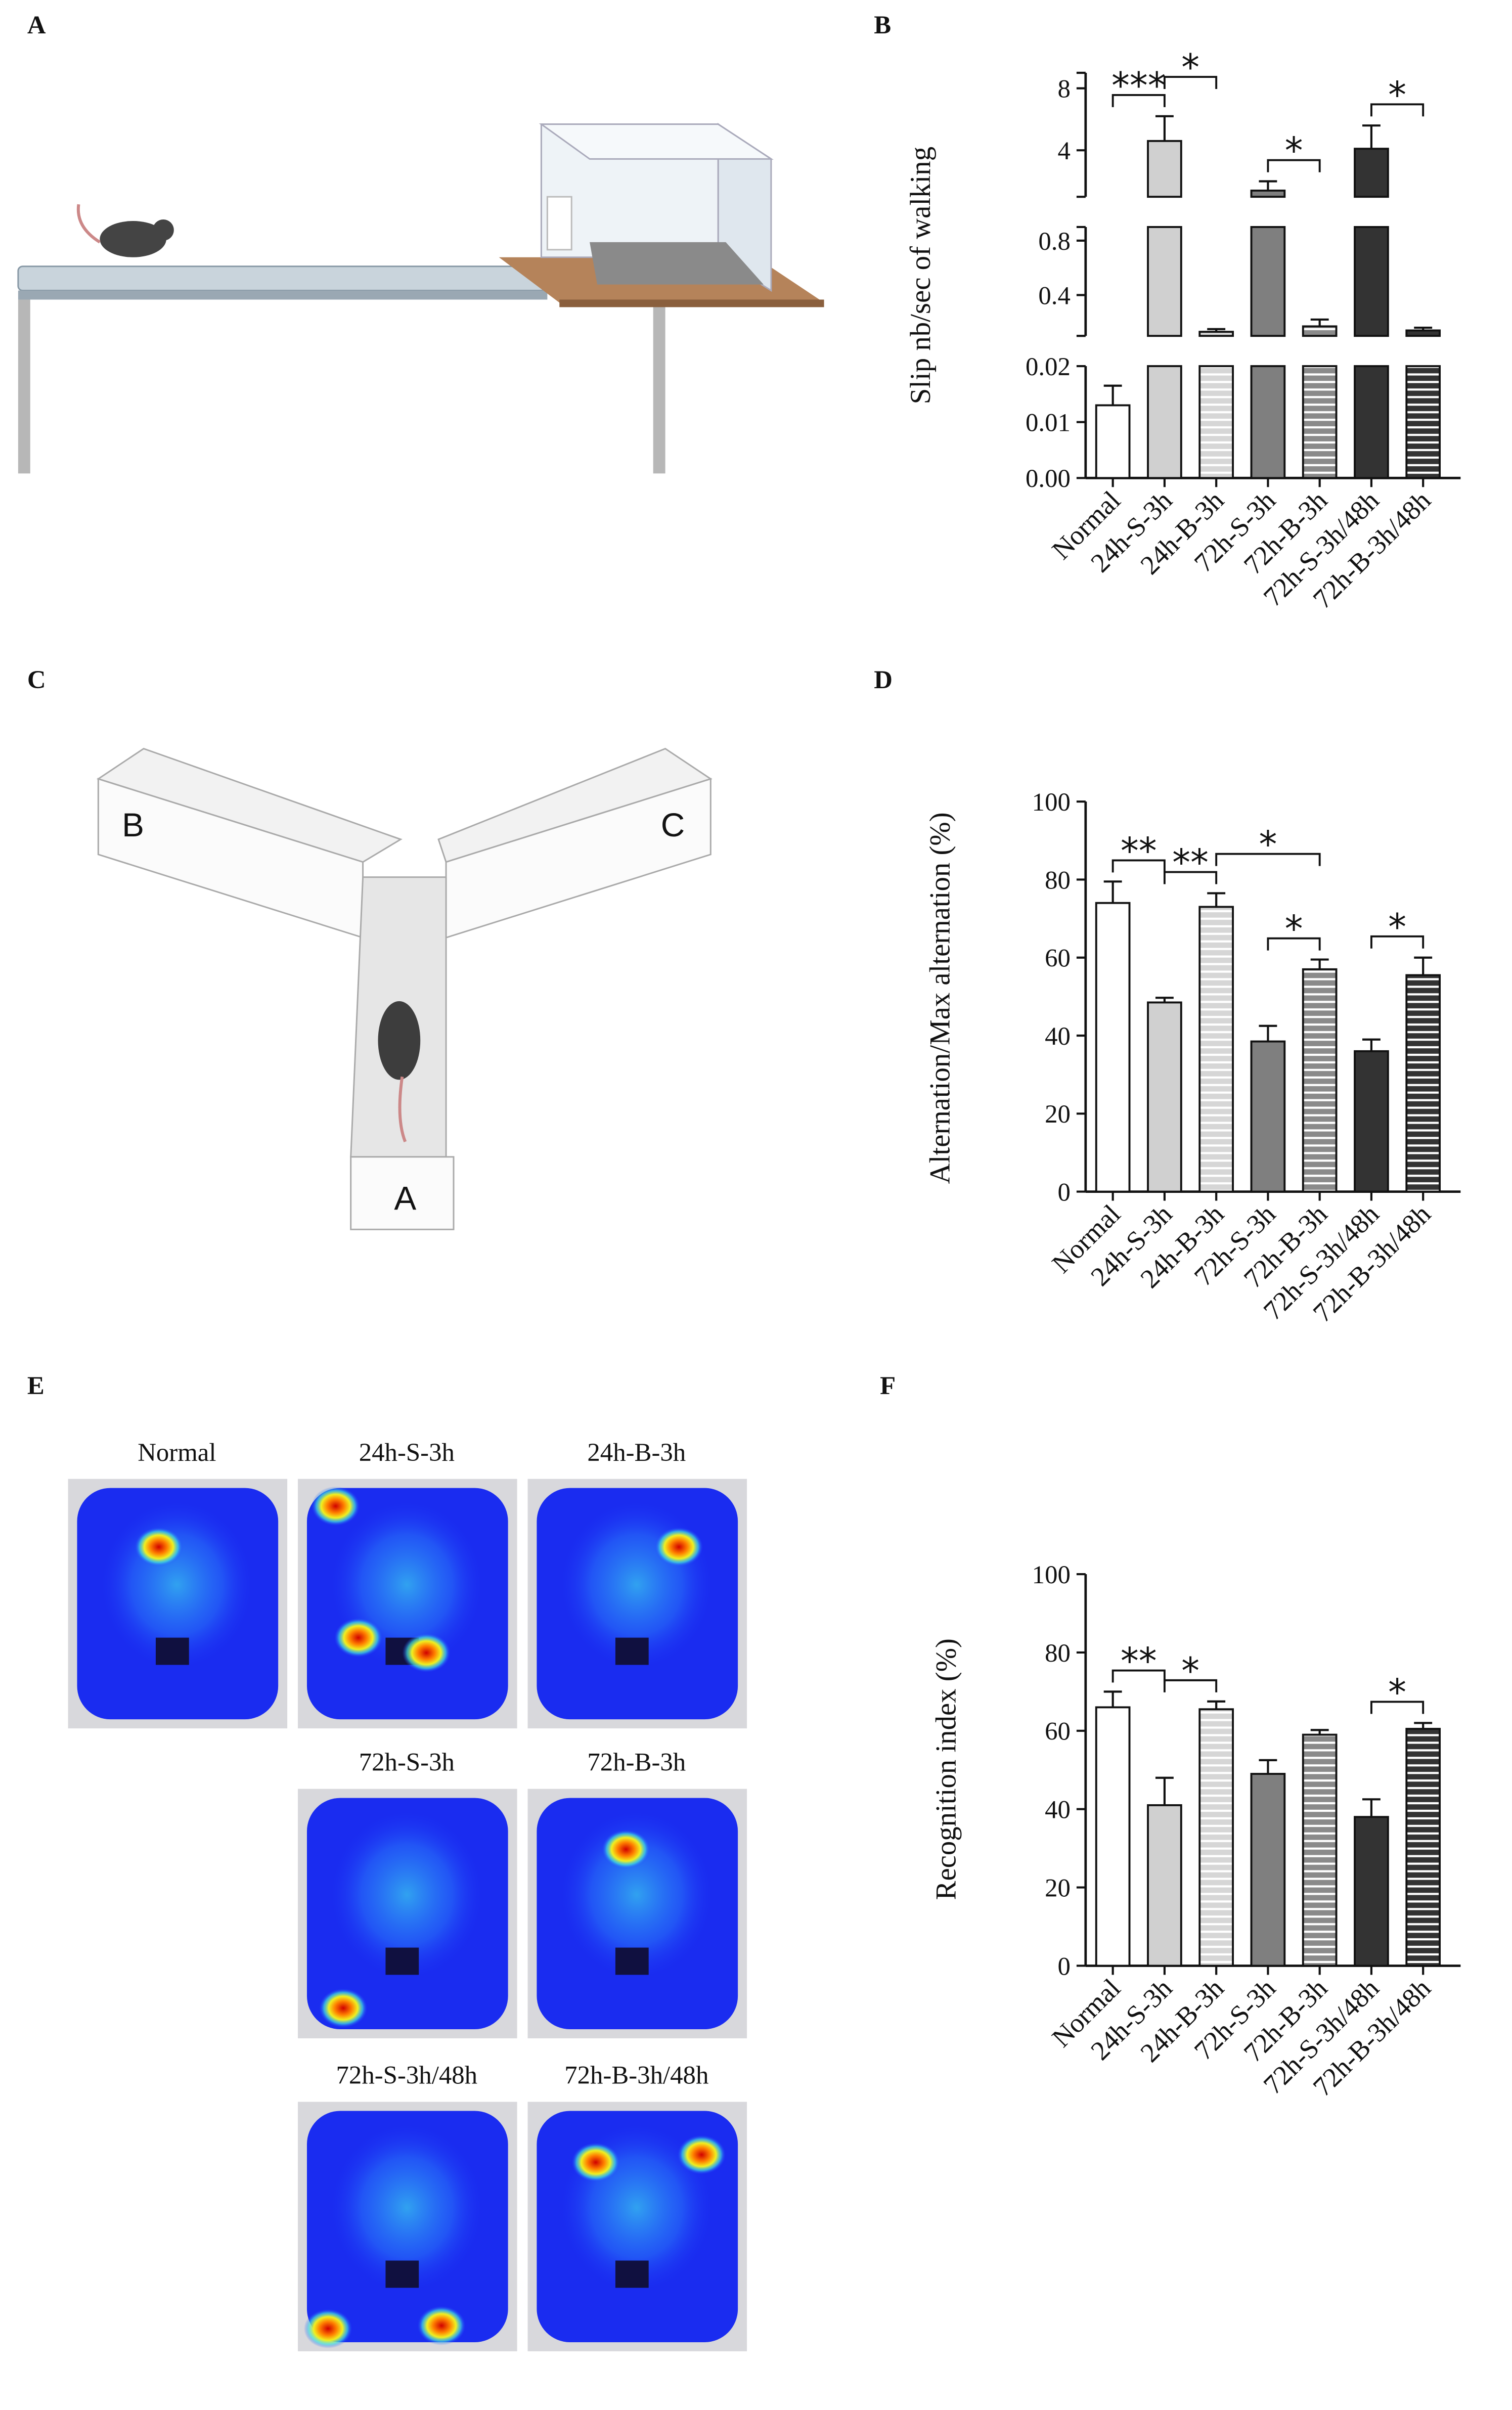 This screenshot has width=1512, height=2410. What do you see at coordinates (921, 276) in the screenshot?
I see `y-axis-label: Slip nb/sec of walking` at bounding box center [921, 276].